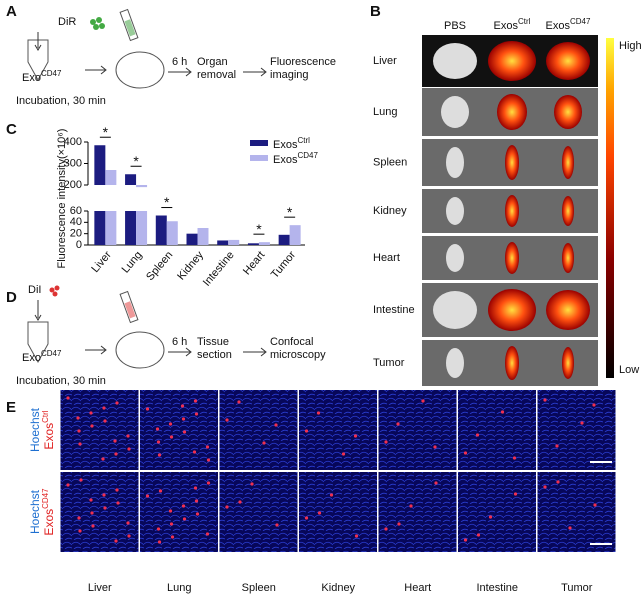  What do you see at coordinates (79, 245) in the screenshot?
I see `y-tick-label: 0` at bounding box center [79, 245].